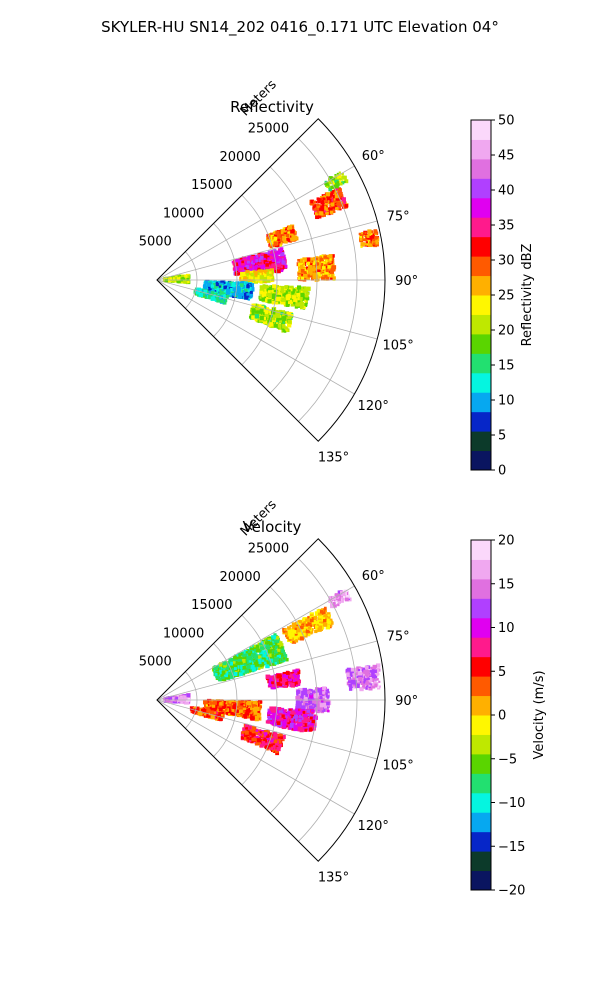 Image resolution: width=600 pixels, height=1000 pixels. I want to click on azimuth-tick-label: 135°, so click(333, 458).